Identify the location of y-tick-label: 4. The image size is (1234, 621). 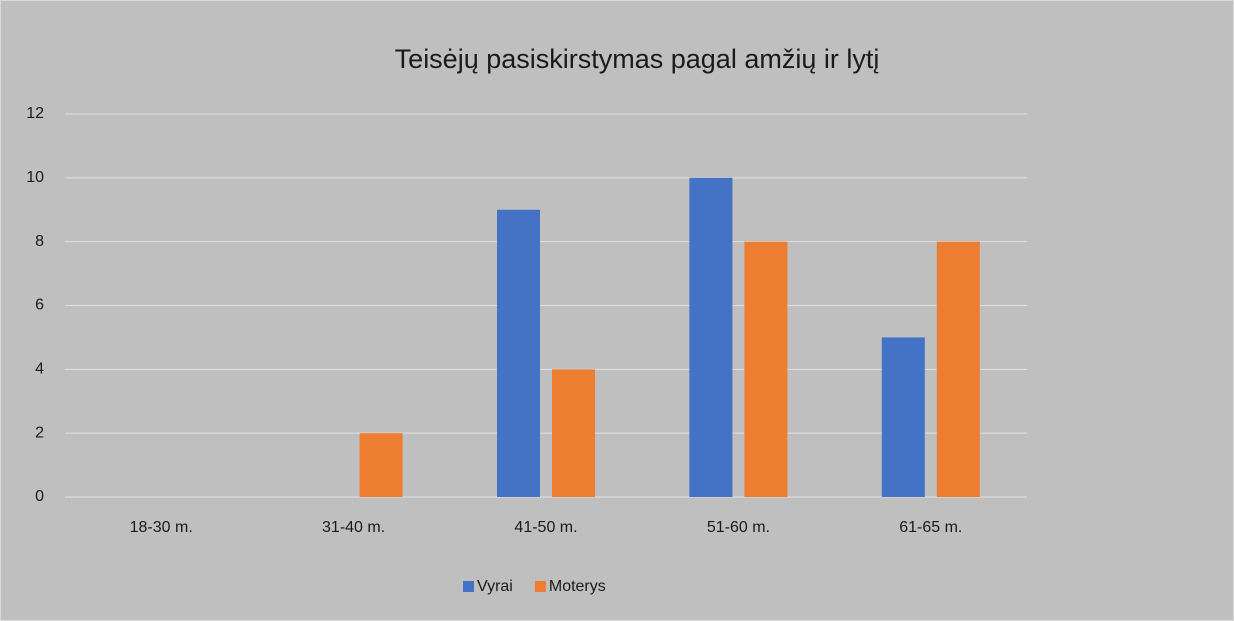
(39, 369).